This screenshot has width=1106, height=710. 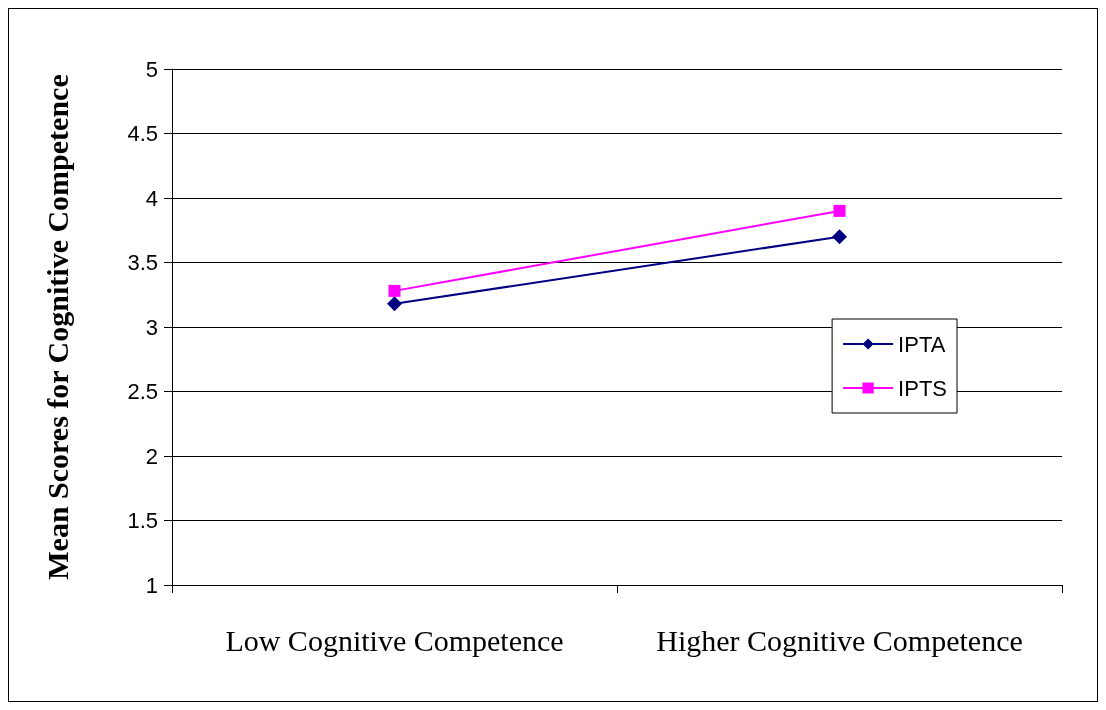 What do you see at coordinates (839, 640) in the screenshot?
I see `x-tick-label: Higher Cognitive Competence` at bounding box center [839, 640].